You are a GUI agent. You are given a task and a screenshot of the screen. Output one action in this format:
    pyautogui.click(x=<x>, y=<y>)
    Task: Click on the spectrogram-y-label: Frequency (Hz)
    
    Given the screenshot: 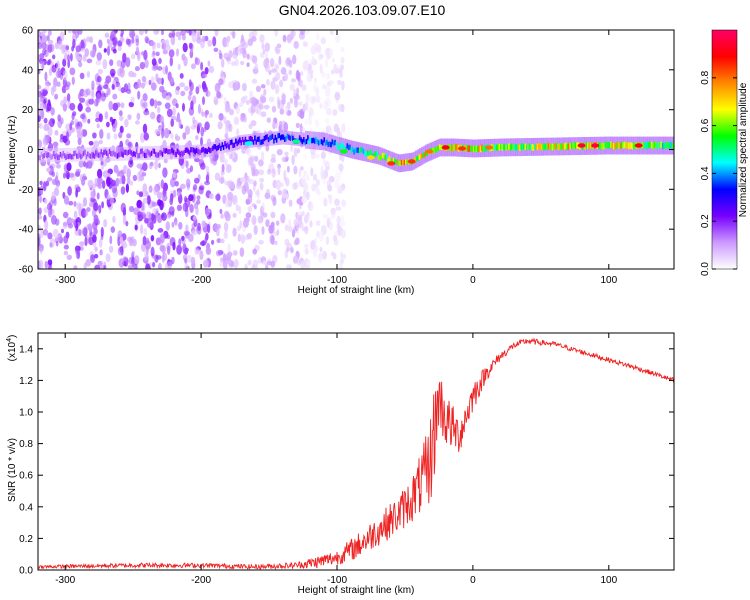 What is the action you would take?
    pyautogui.click(x=12, y=150)
    